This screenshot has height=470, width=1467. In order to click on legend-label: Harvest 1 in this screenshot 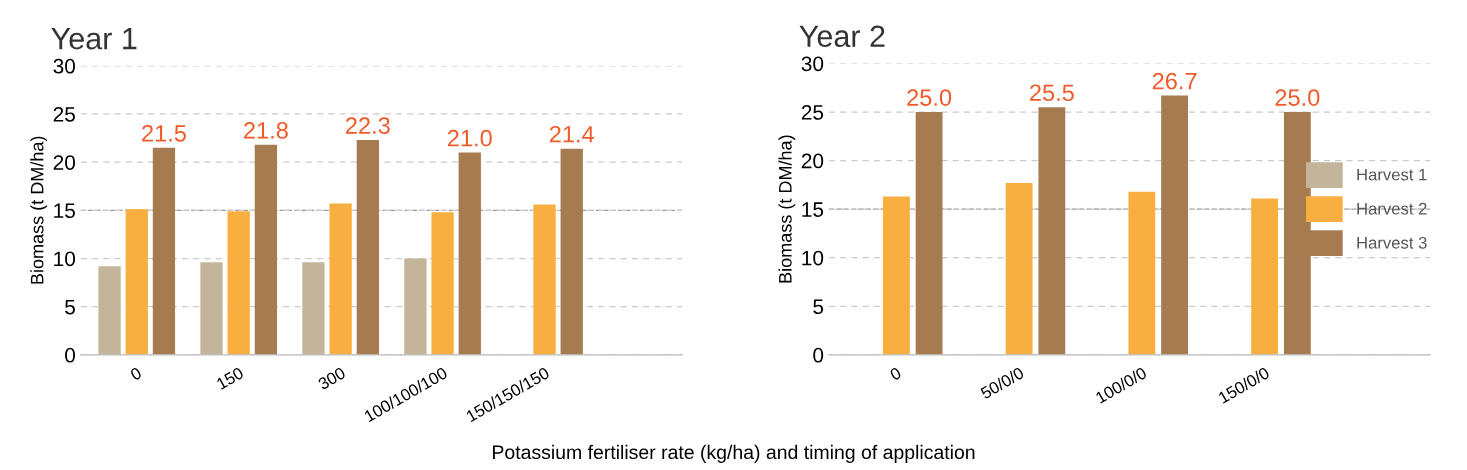, I will do `click(1392, 174)`.